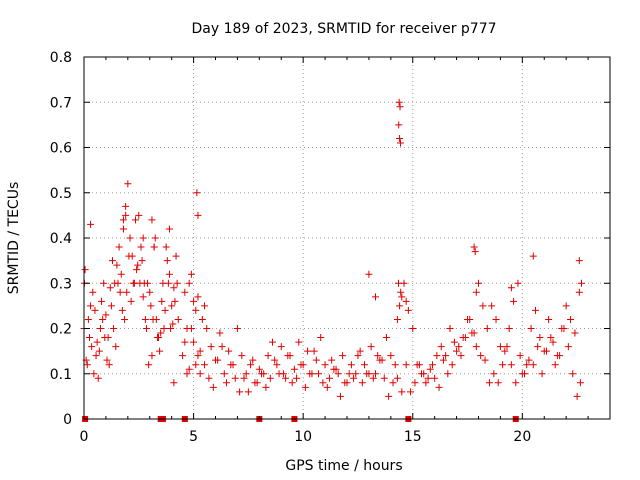 The height and width of the screenshot is (480, 640). Describe the element at coordinates (343, 466) in the screenshot. I see `x-axis-label: GPS time / hours` at that location.